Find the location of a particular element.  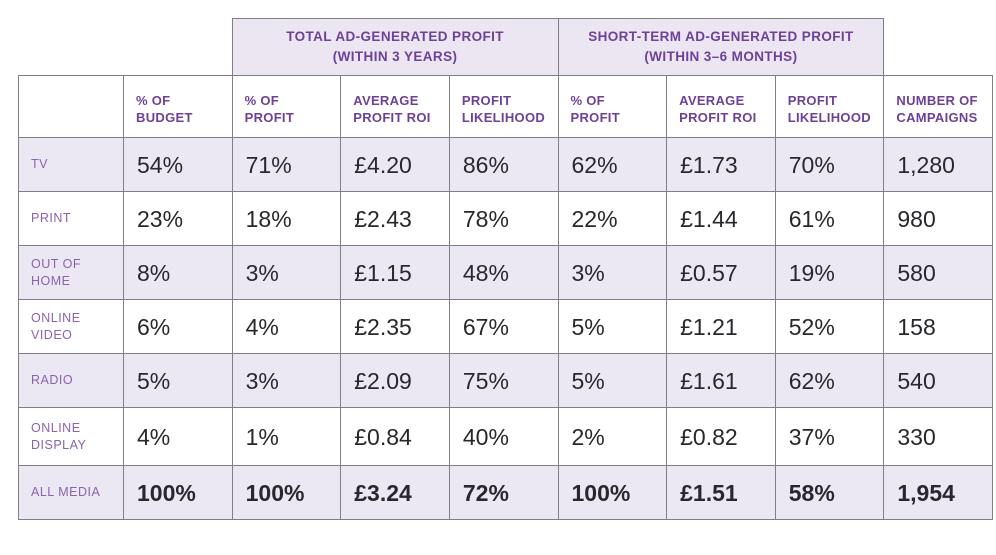

table-cell: £4.20 is located at coordinates (395, 164).